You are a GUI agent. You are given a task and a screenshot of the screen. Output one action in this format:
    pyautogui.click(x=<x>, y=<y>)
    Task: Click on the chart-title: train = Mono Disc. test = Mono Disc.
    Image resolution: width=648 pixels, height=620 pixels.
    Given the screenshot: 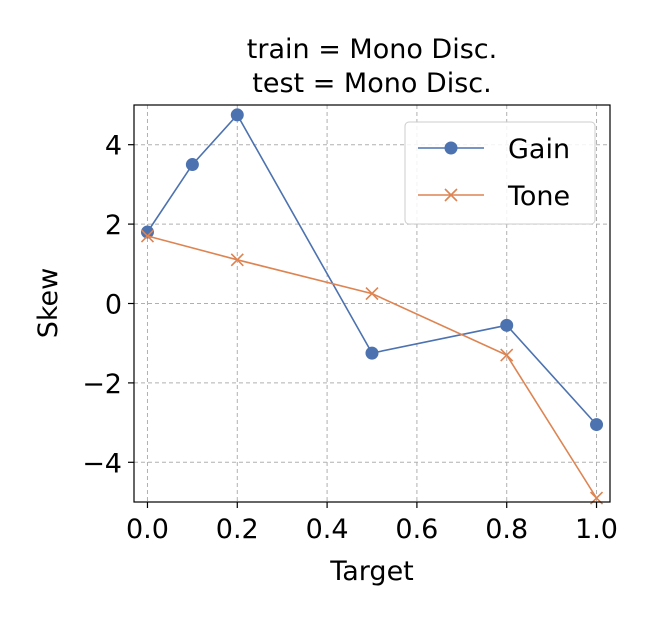 What is the action you would take?
    pyautogui.click(x=372, y=66)
    